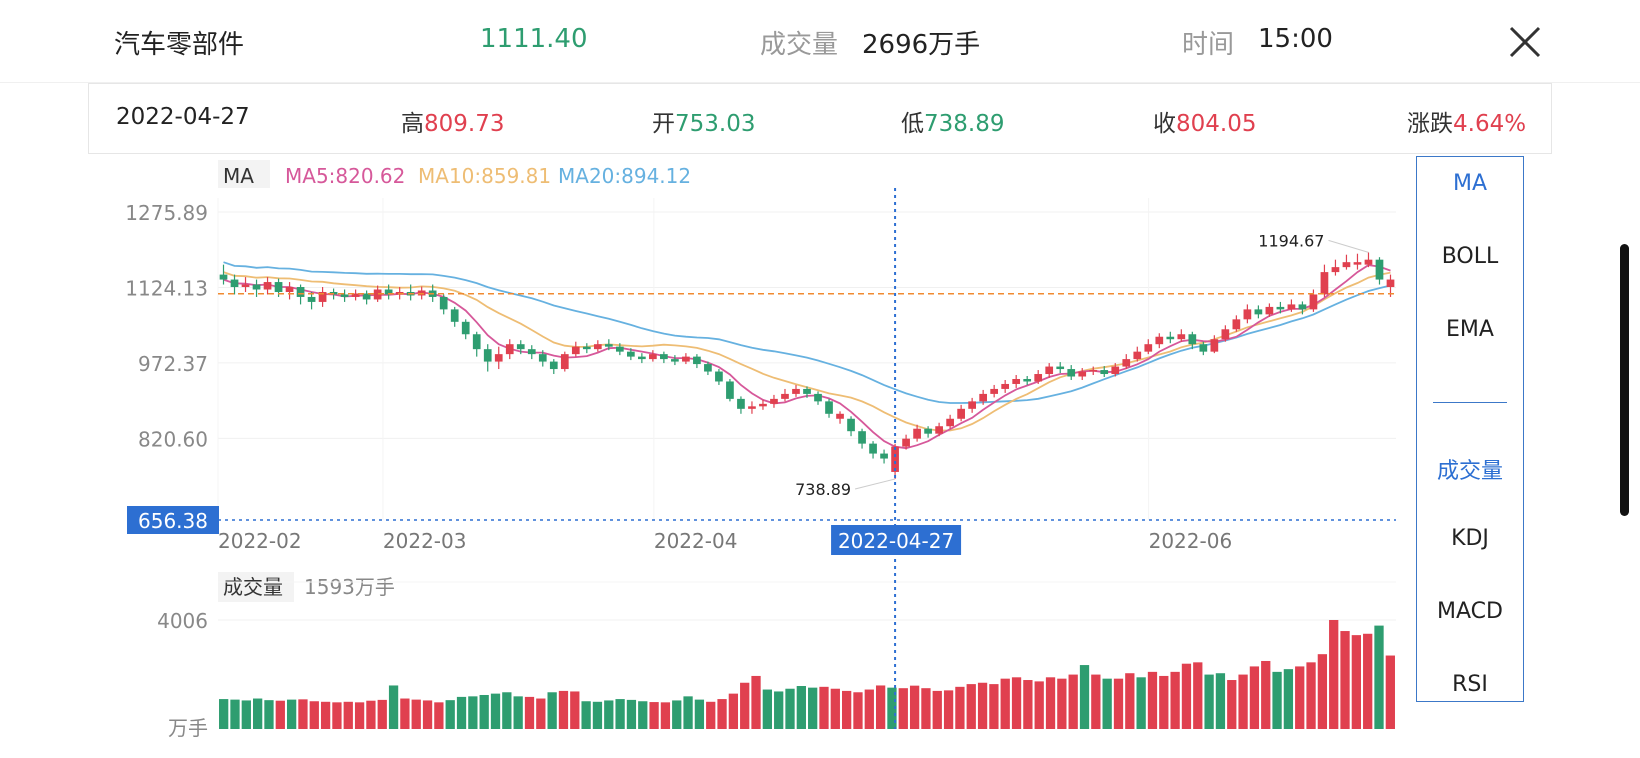 This screenshot has height=758, width=1640. Describe the element at coordinates (1624, 380) in the screenshot. I see `scrollbar` at that location.